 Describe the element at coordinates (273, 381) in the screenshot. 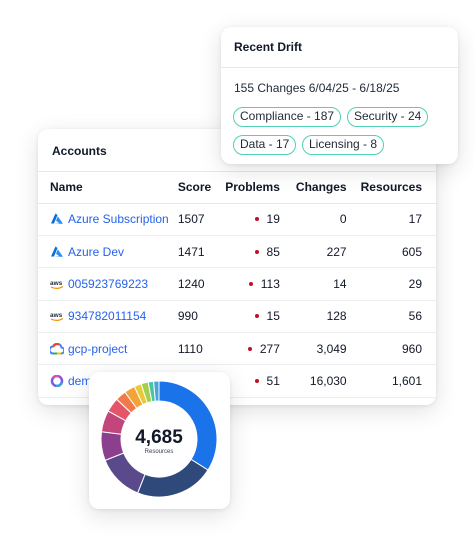

I see `problems-value: 51` at that location.